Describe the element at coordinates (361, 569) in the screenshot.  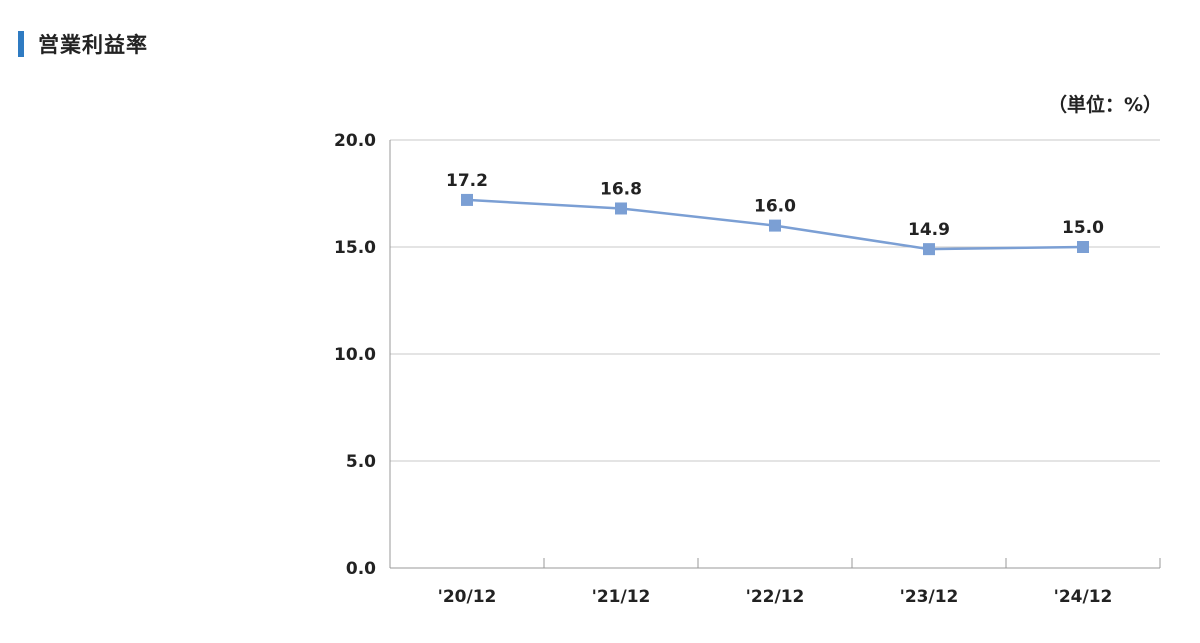
I see `y-tick-label: 0.0` at that location.